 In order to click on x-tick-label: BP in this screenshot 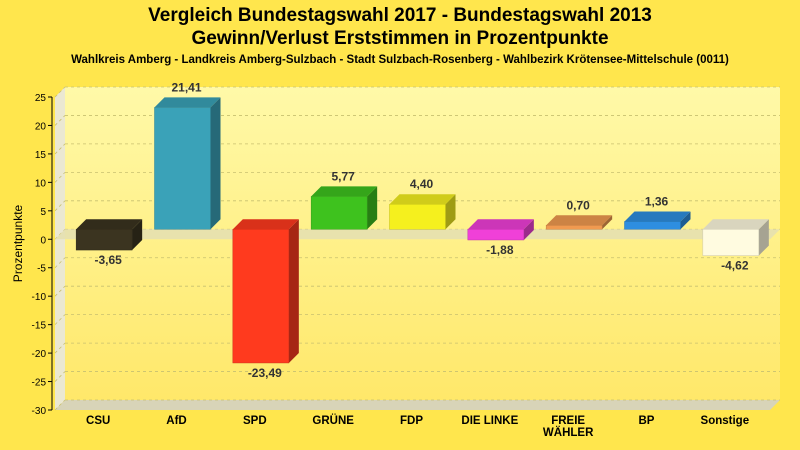, I will do `click(647, 421)`.